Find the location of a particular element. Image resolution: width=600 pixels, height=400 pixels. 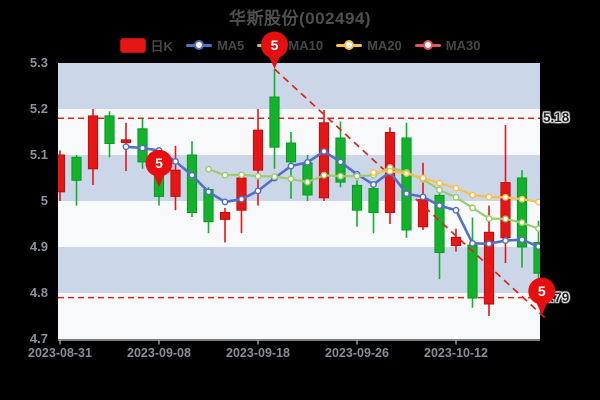

x-axis-label: 2023-09-26 is located at coordinates (357, 353).